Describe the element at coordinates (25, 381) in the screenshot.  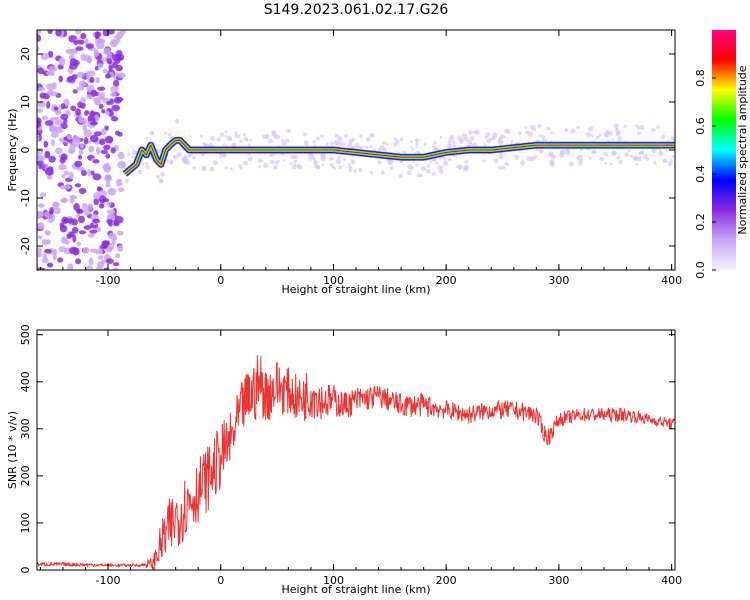
I see `snr-y-tick-label: 400` at that location.